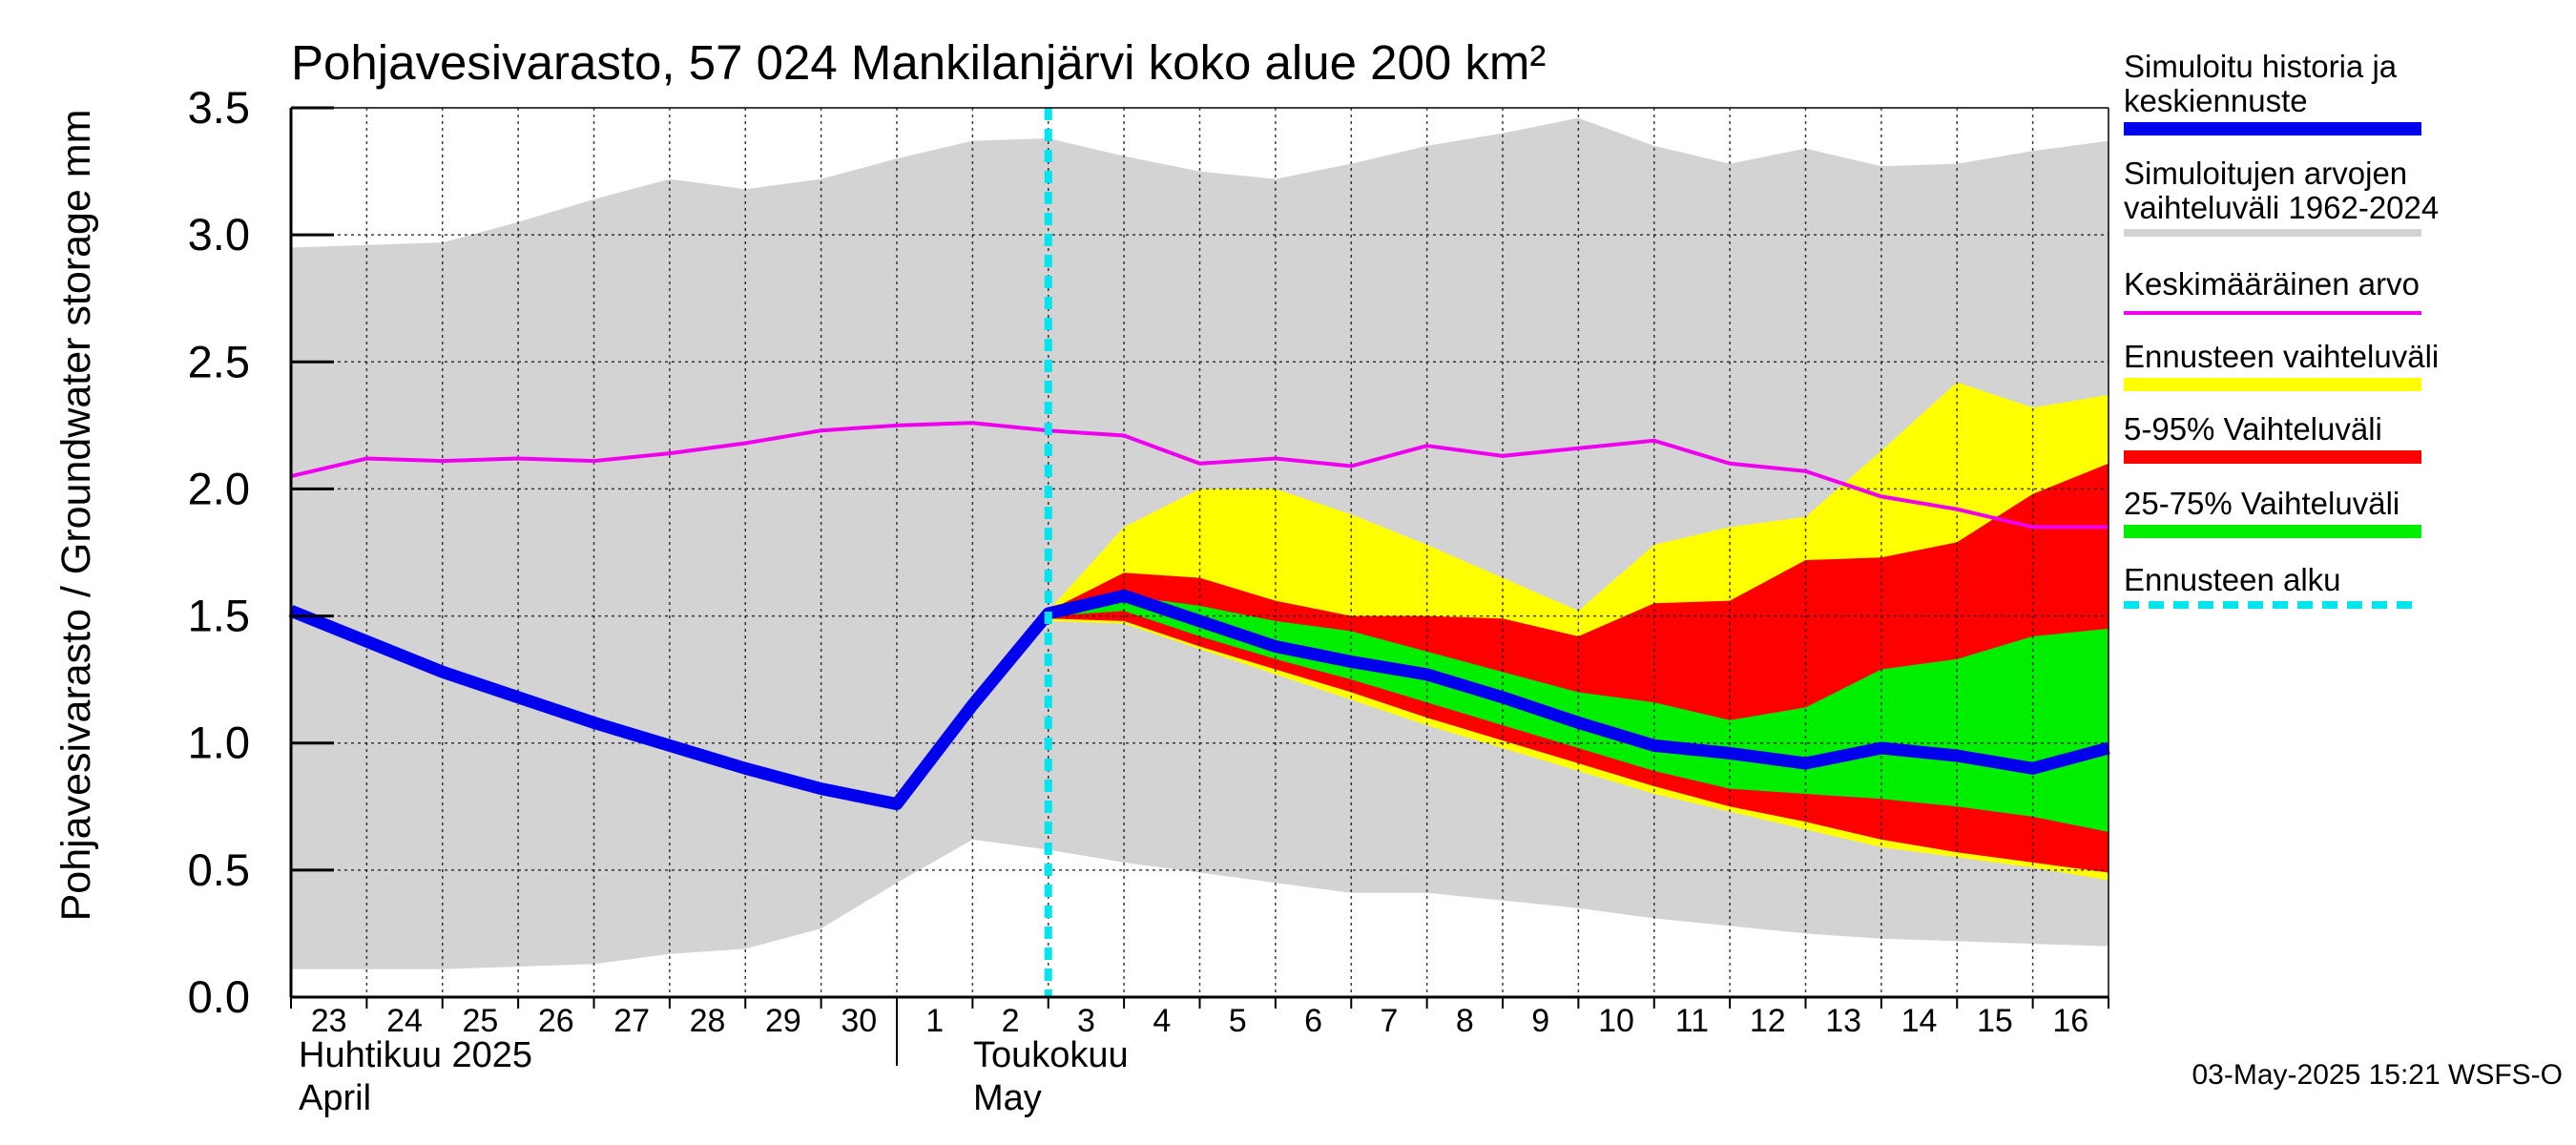 The width and height of the screenshot is (2576, 1145). Describe the element at coordinates (219, 107) in the screenshot. I see `y-tick-label: 3.5` at that location.